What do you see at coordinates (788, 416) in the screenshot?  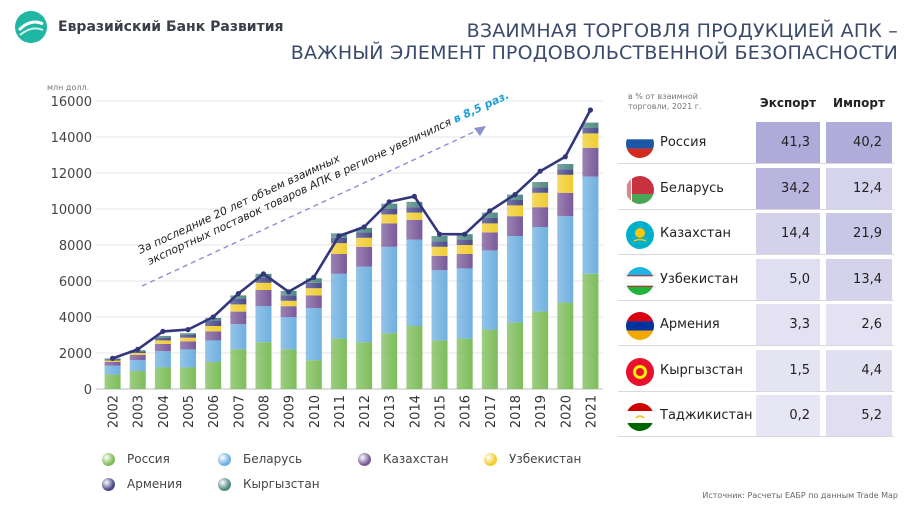 I see `export-value: 0,2` at bounding box center [788, 416].